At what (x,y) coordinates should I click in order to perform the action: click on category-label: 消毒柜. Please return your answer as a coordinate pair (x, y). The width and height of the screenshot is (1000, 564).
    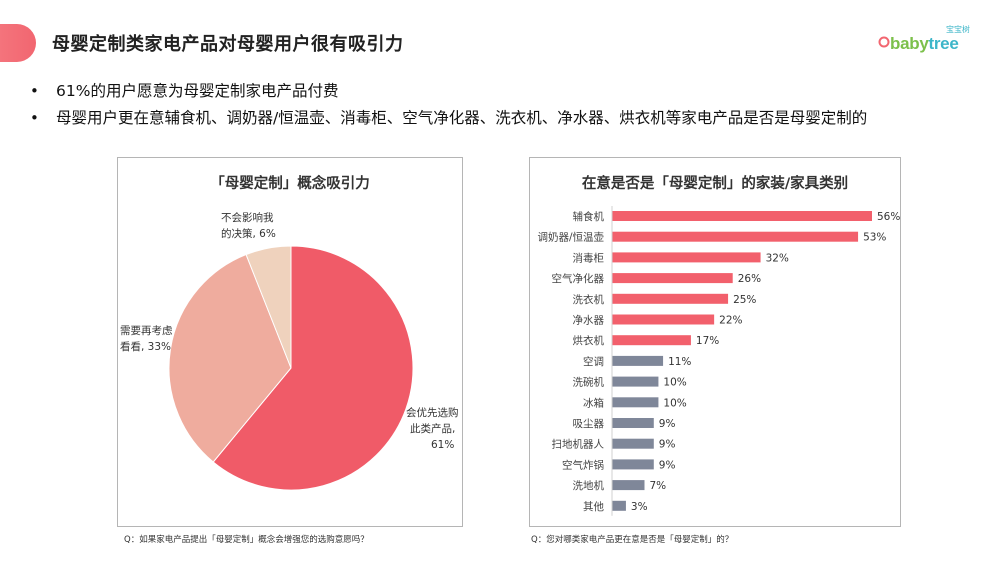
    Looking at the image, I should click on (589, 257).